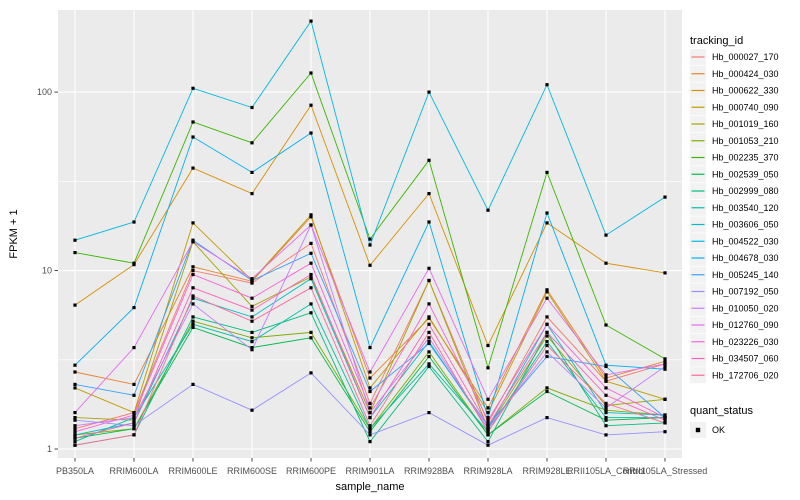  Describe the element at coordinates (745, 191) in the screenshot. I see `legend-label: Hb_002999_080` at that location.